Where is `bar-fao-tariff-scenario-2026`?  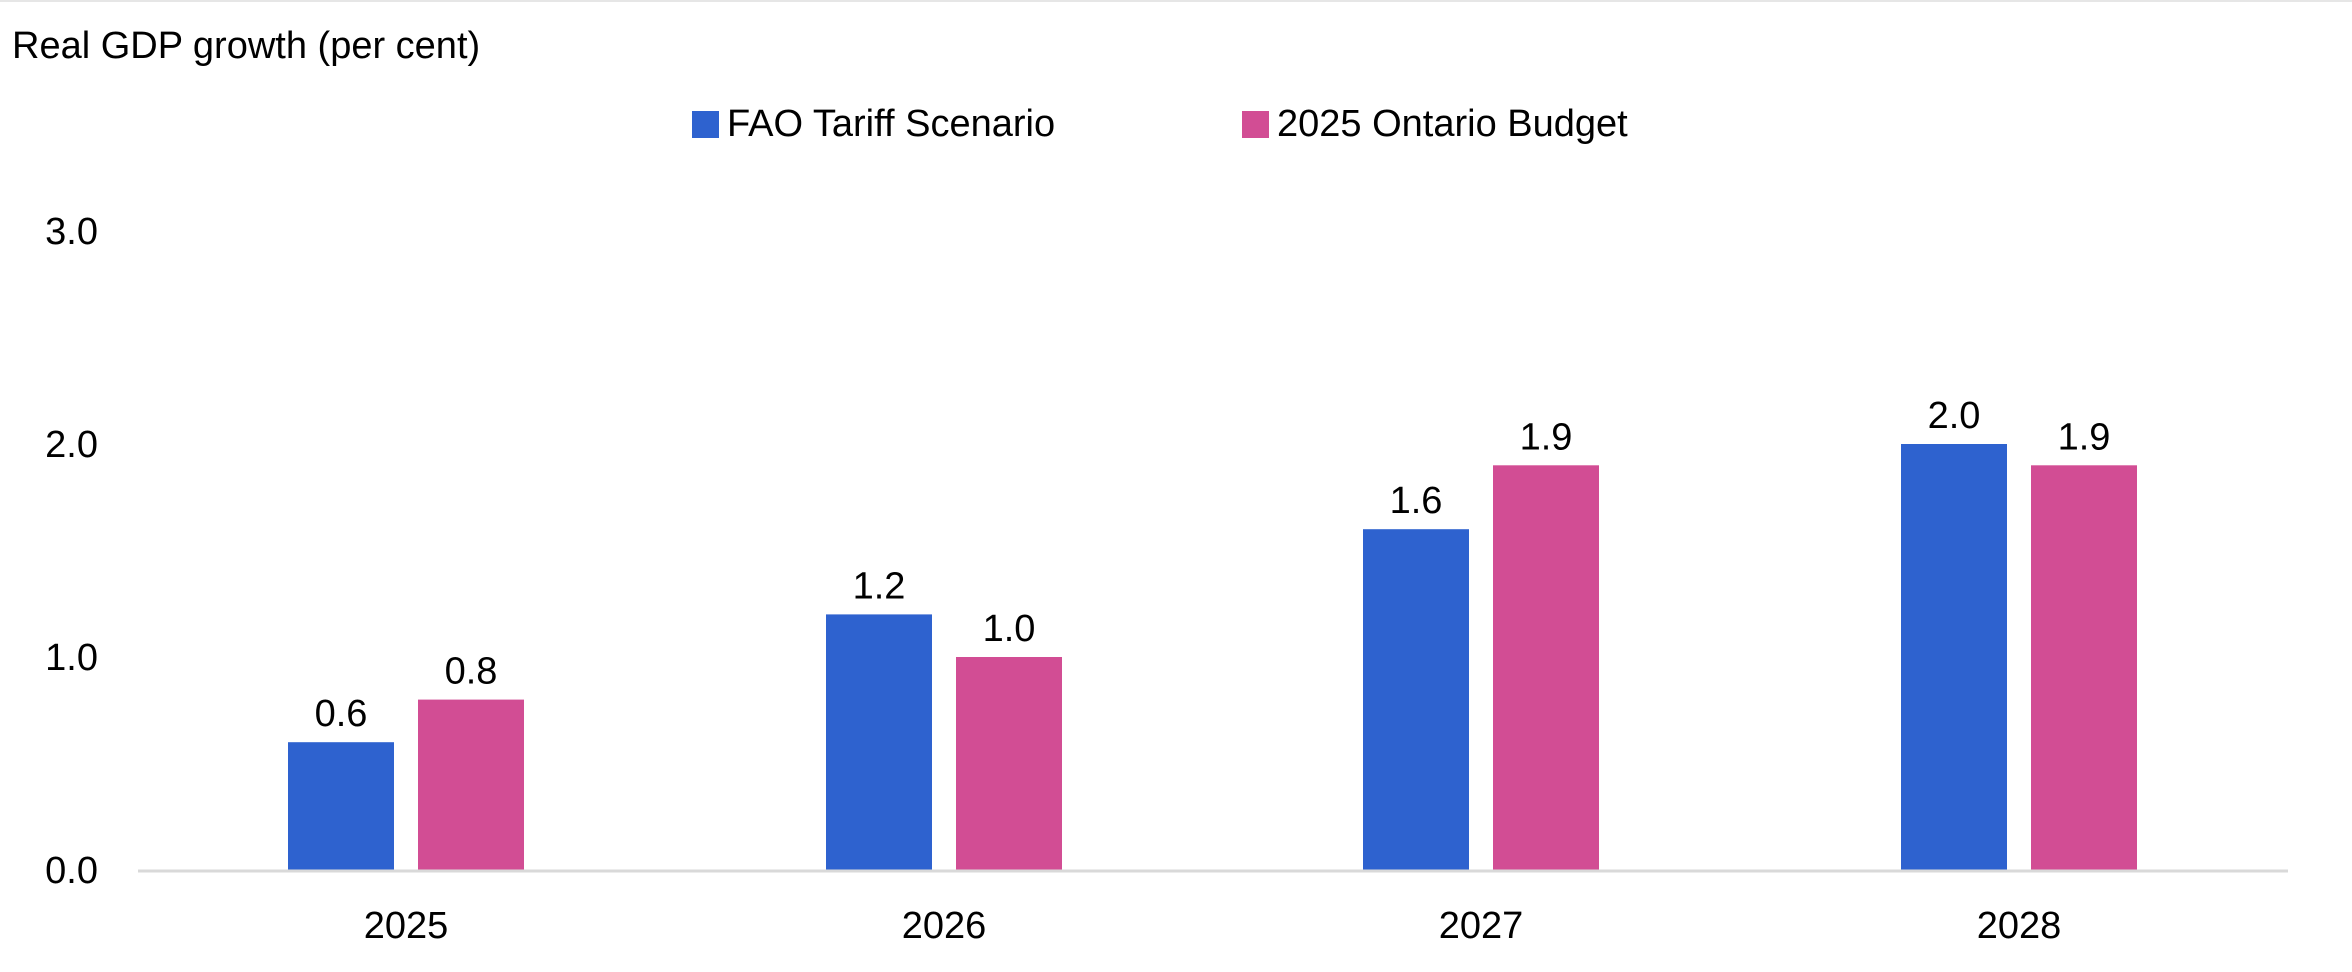
bar-fao-tariff-scenario-2026 is located at coordinates (879, 742).